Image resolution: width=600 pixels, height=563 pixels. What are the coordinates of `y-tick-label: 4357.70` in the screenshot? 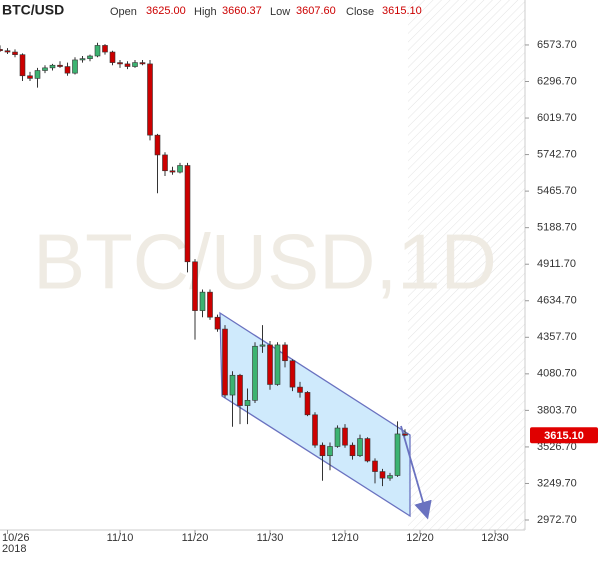 It's located at (557, 337).